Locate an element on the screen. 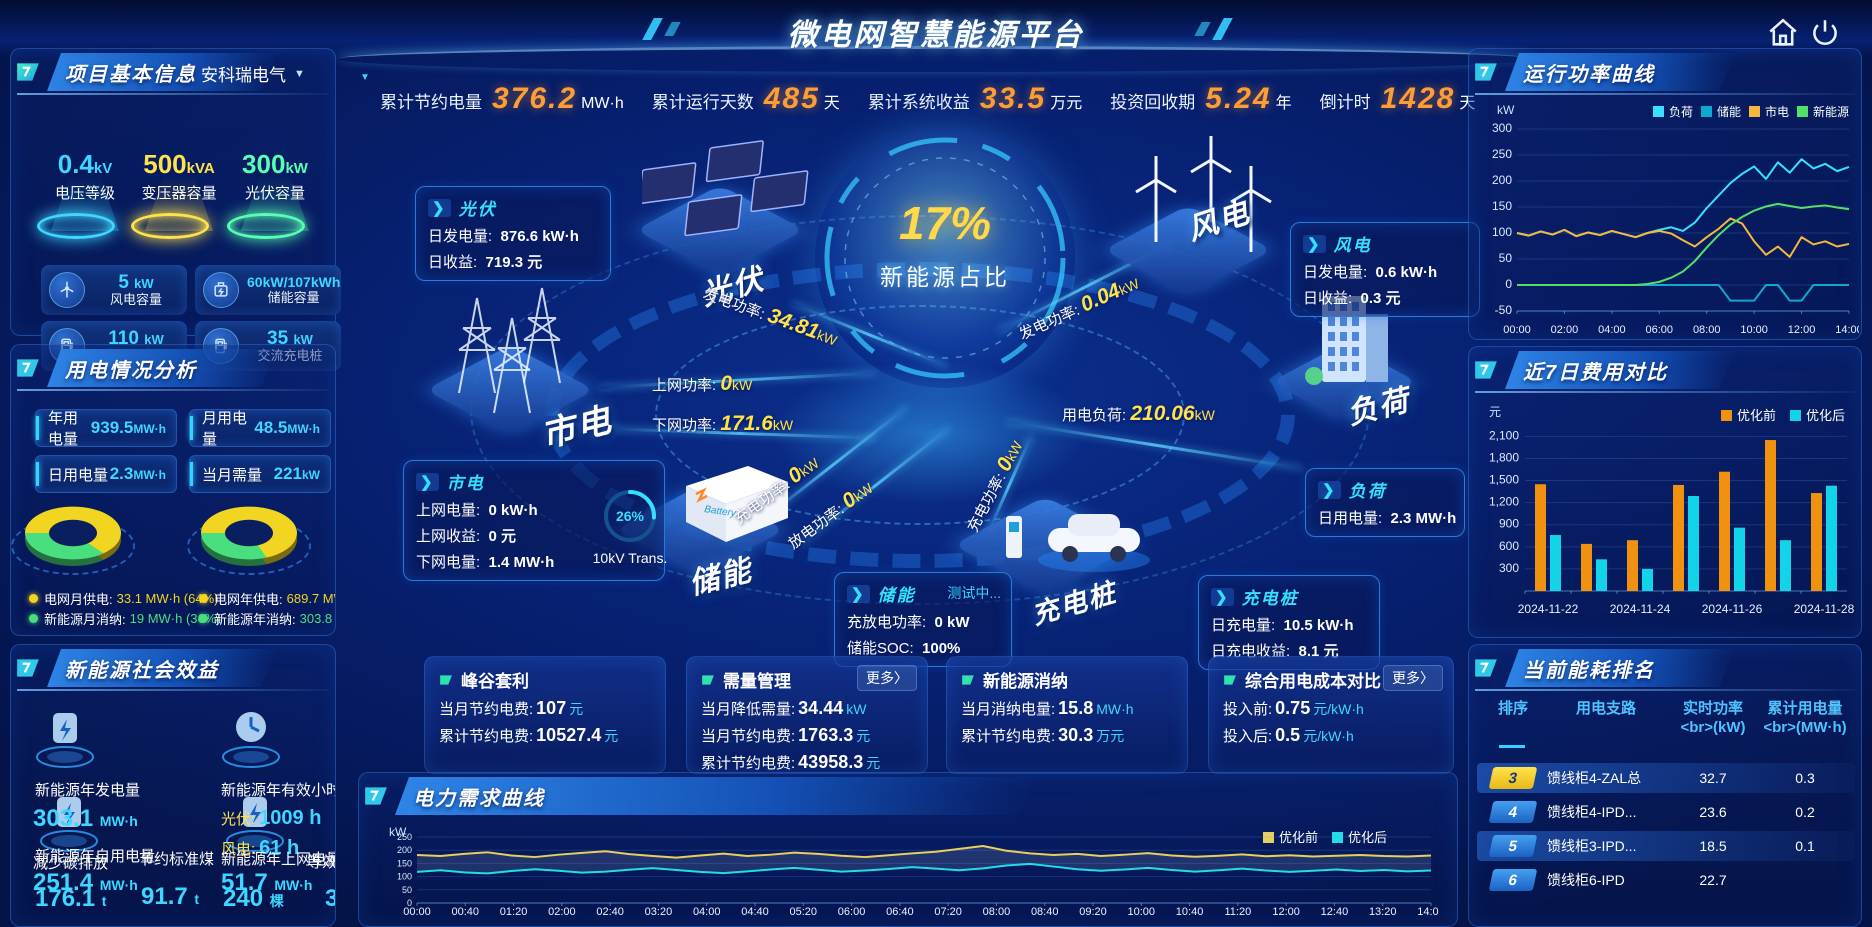 The height and width of the screenshot is (927, 1872). ranking-header: 实时功率<br>(kW) is located at coordinates (1713, 718).